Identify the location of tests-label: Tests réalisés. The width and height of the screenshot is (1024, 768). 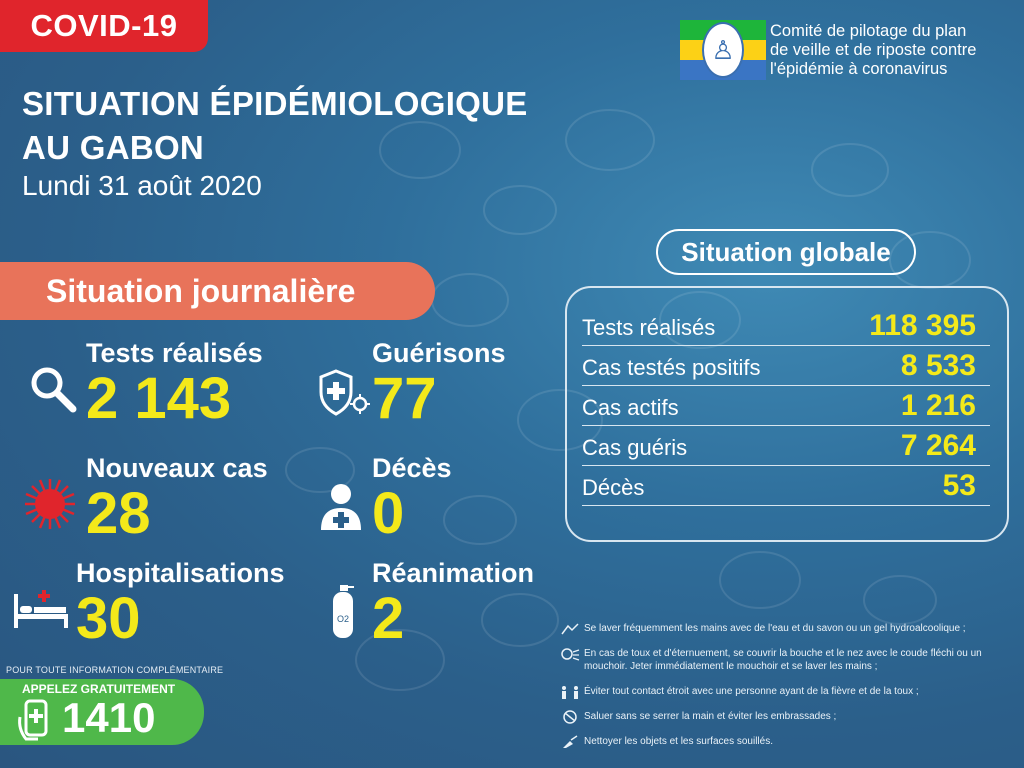
(174, 353).